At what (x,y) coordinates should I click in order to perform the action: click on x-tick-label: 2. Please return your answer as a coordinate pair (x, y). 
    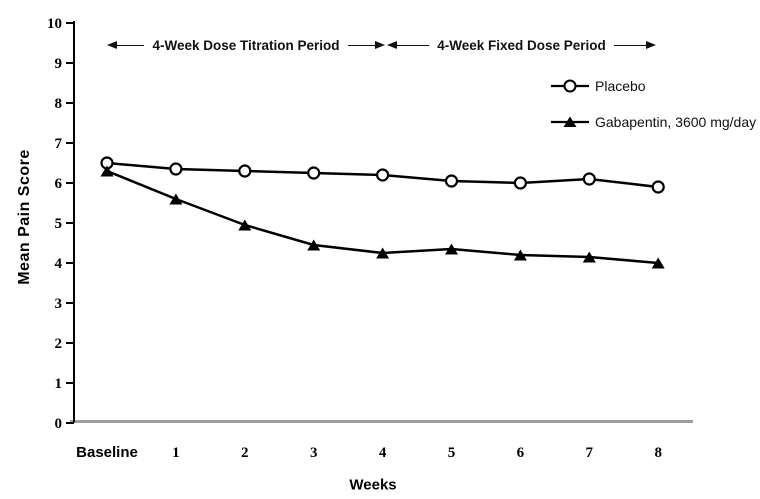
    Looking at the image, I should click on (245, 453).